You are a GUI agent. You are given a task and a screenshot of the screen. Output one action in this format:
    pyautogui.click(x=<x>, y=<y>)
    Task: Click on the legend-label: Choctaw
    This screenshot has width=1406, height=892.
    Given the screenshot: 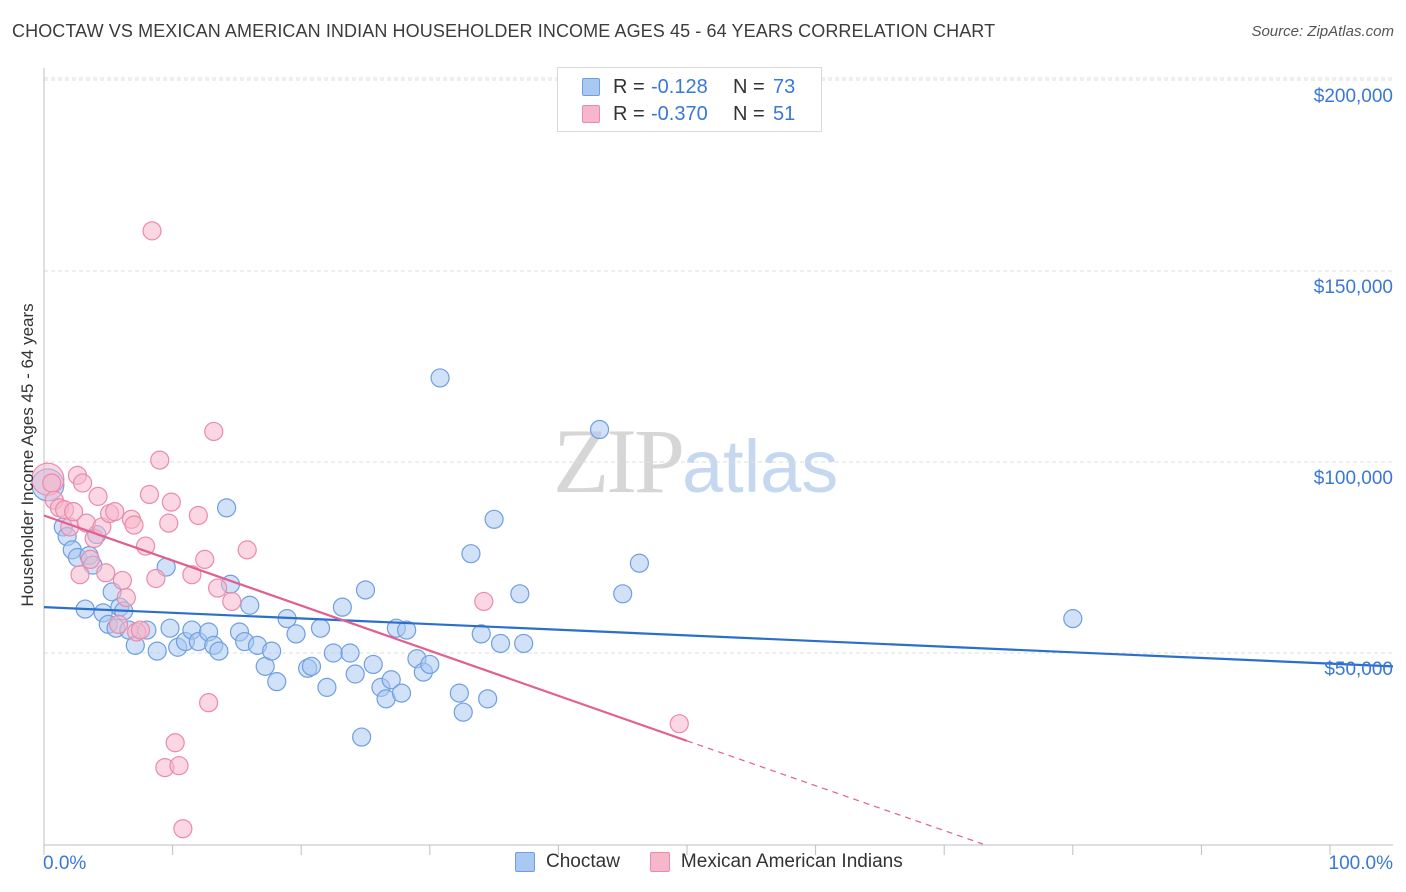 What is the action you would take?
    pyautogui.click(x=583, y=861)
    